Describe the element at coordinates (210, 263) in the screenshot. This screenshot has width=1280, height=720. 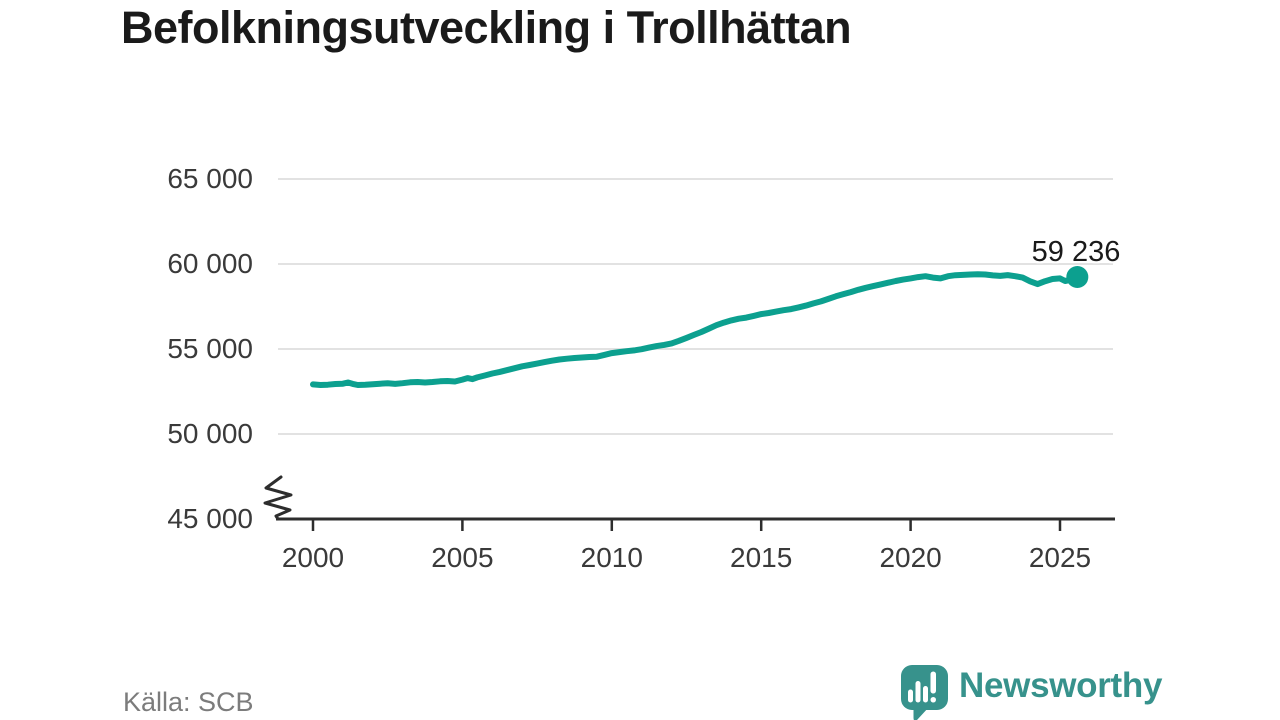
I see `y-tick-label: 60 000` at that location.